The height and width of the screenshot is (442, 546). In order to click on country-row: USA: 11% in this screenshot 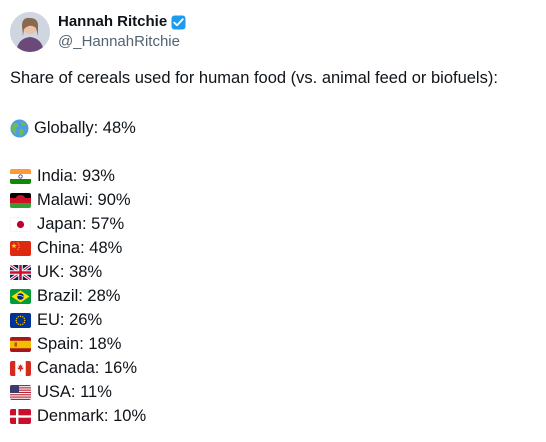, I will do `click(254, 392)`.